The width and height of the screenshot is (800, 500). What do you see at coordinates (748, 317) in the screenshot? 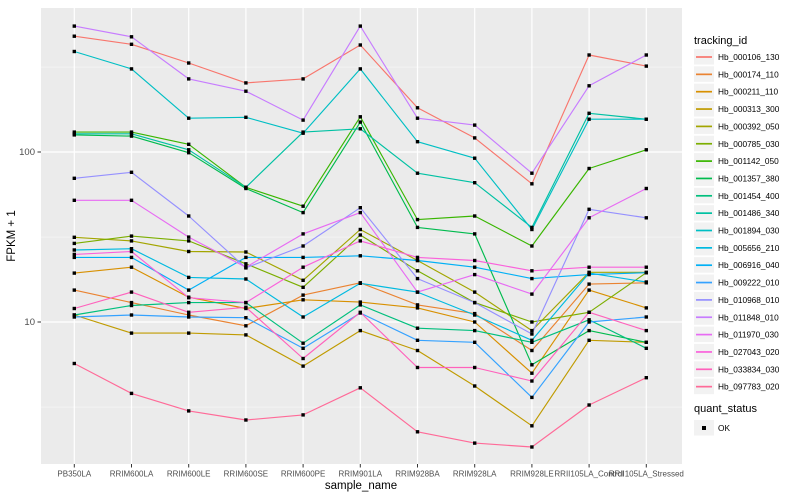
I see `legend-item-label: Hb_011848_010` at bounding box center [748, 317].